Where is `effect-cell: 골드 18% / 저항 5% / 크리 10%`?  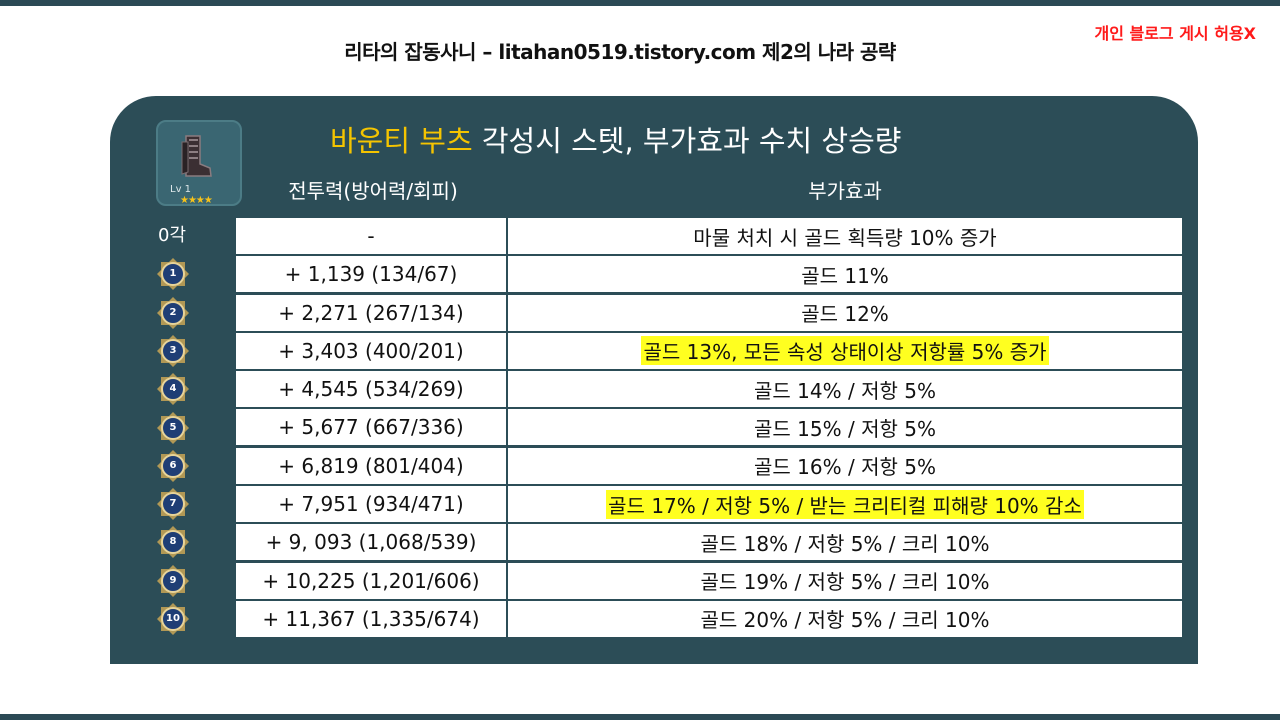
effect-cell: 골드 18% / 저항 5% / 크리 10% is located at coordinates (845, 542).